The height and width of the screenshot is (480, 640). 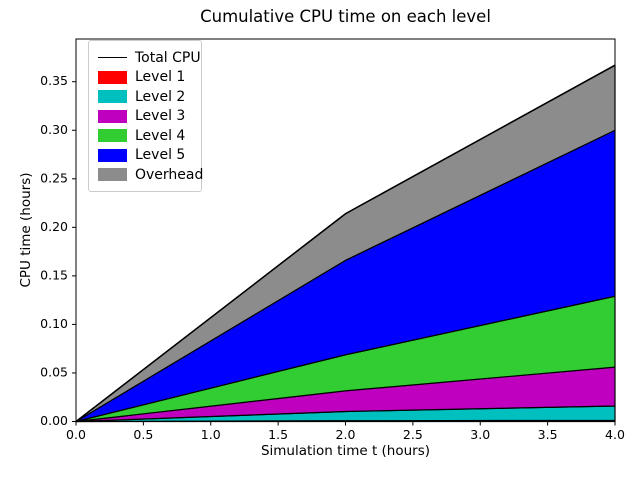 What do you see at coordinates (615, 434) in the screenshot?
I see `x-tick-label: 4.0` at bounding box center [615, 434].